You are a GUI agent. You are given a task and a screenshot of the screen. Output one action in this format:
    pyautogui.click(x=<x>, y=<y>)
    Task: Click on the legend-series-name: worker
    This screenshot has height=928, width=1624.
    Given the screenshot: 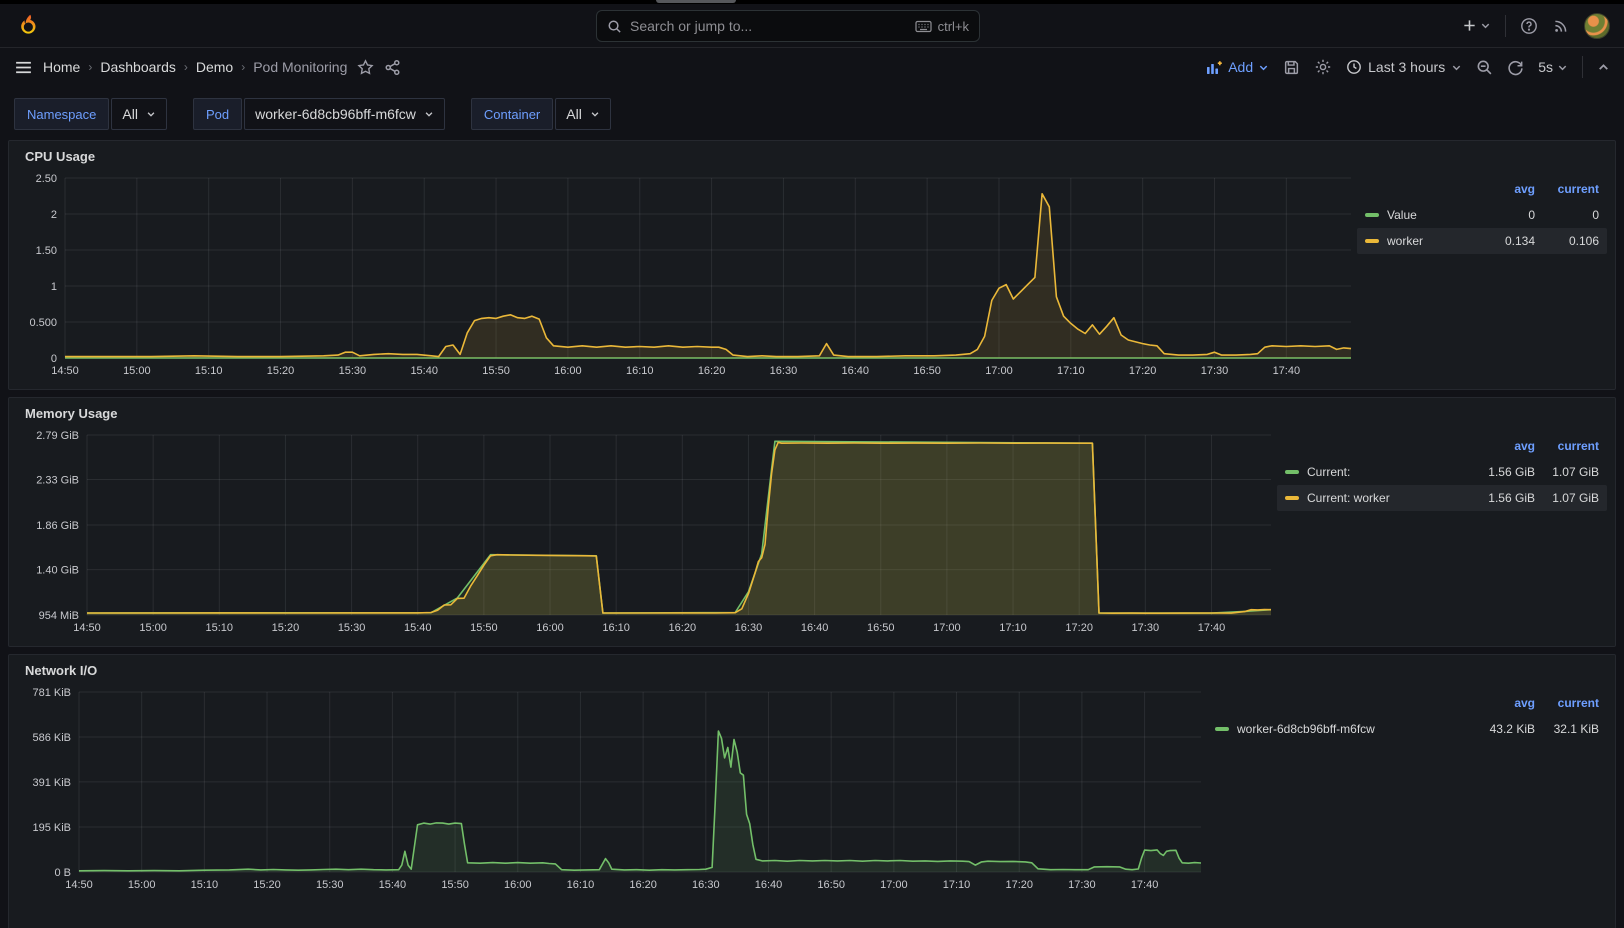 What is the action you would take?
    pyautogui.click(x=1418, y=241)
    